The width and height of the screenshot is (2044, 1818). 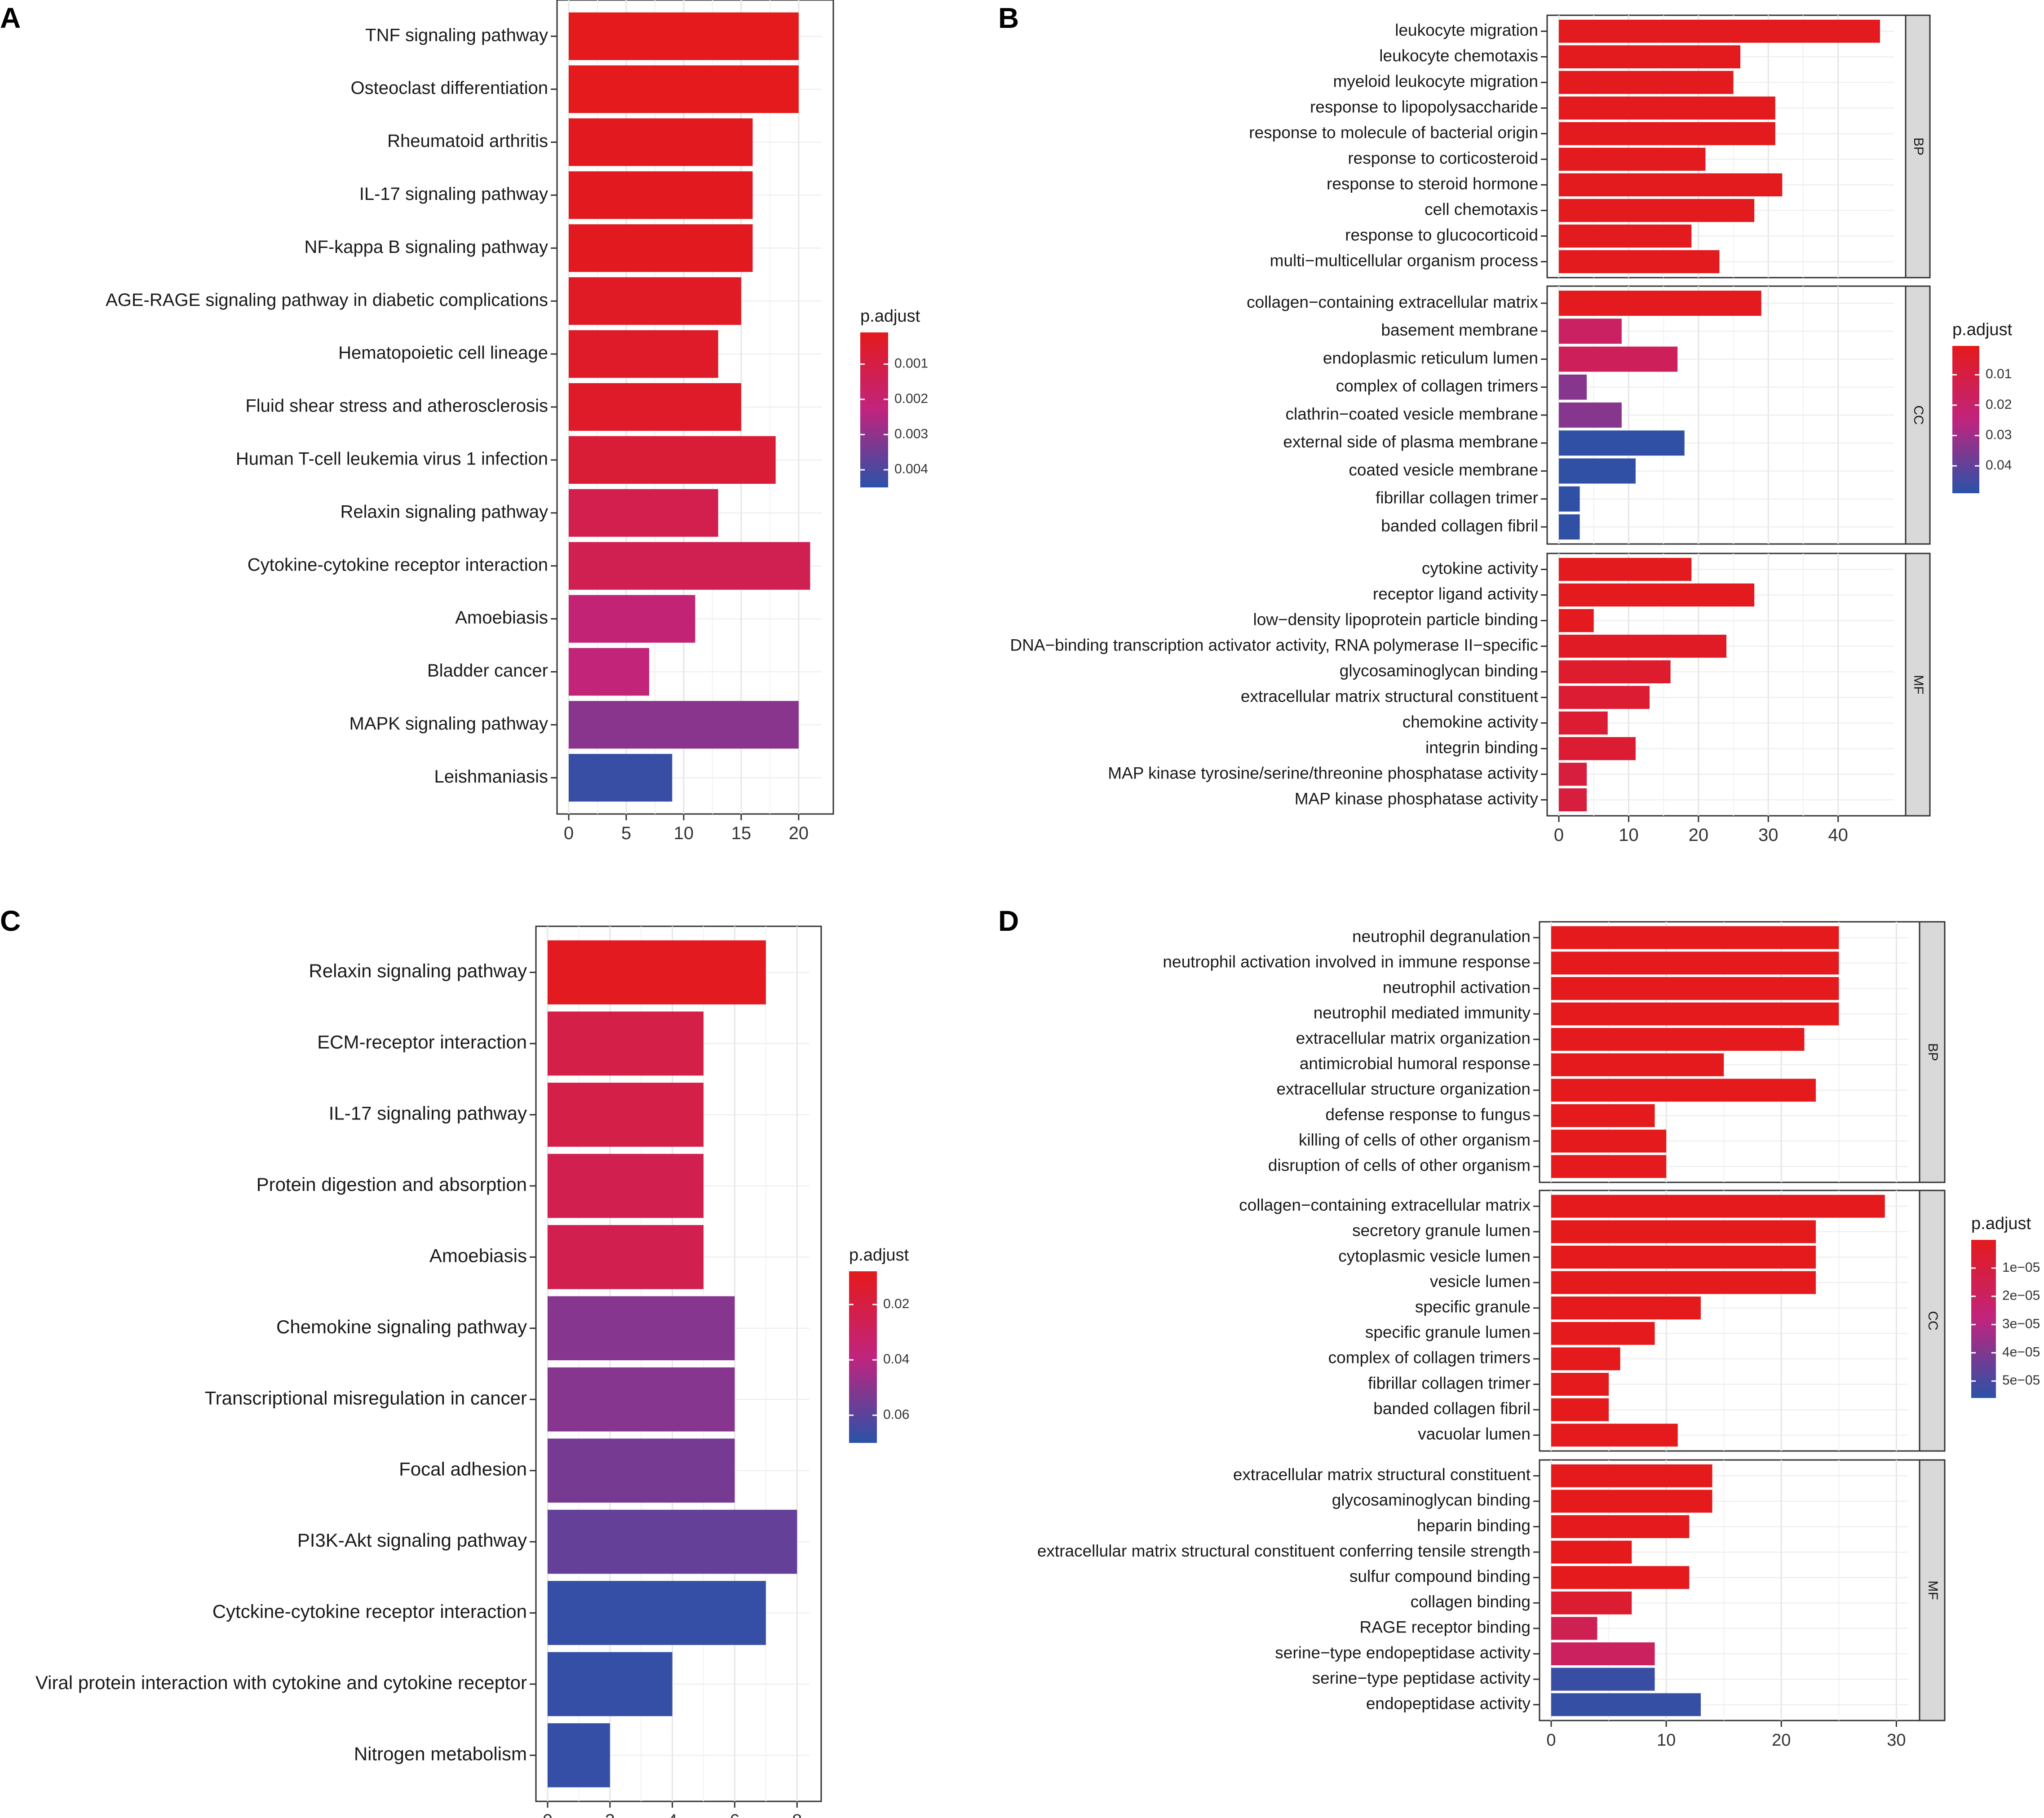 What do you see at coordinates (1431, 1500) in the screenshot?
I see `category-label: glycosaminoglycan binding` at bounding box center [1431, 1500].